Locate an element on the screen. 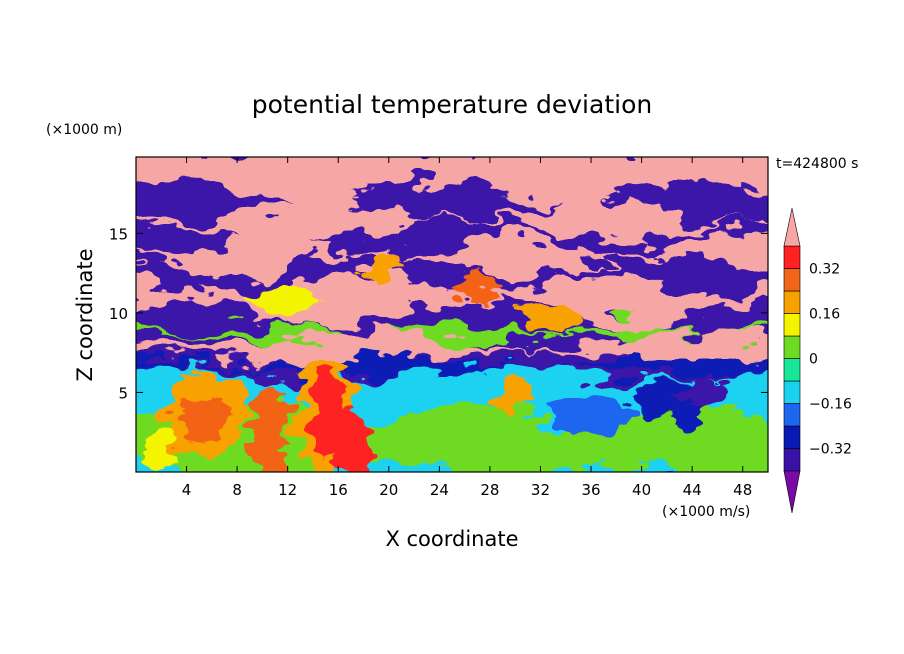 The width and height of the screenshot is (904, 654). x-tick-label: 48 is located at coordinates (742, 490).